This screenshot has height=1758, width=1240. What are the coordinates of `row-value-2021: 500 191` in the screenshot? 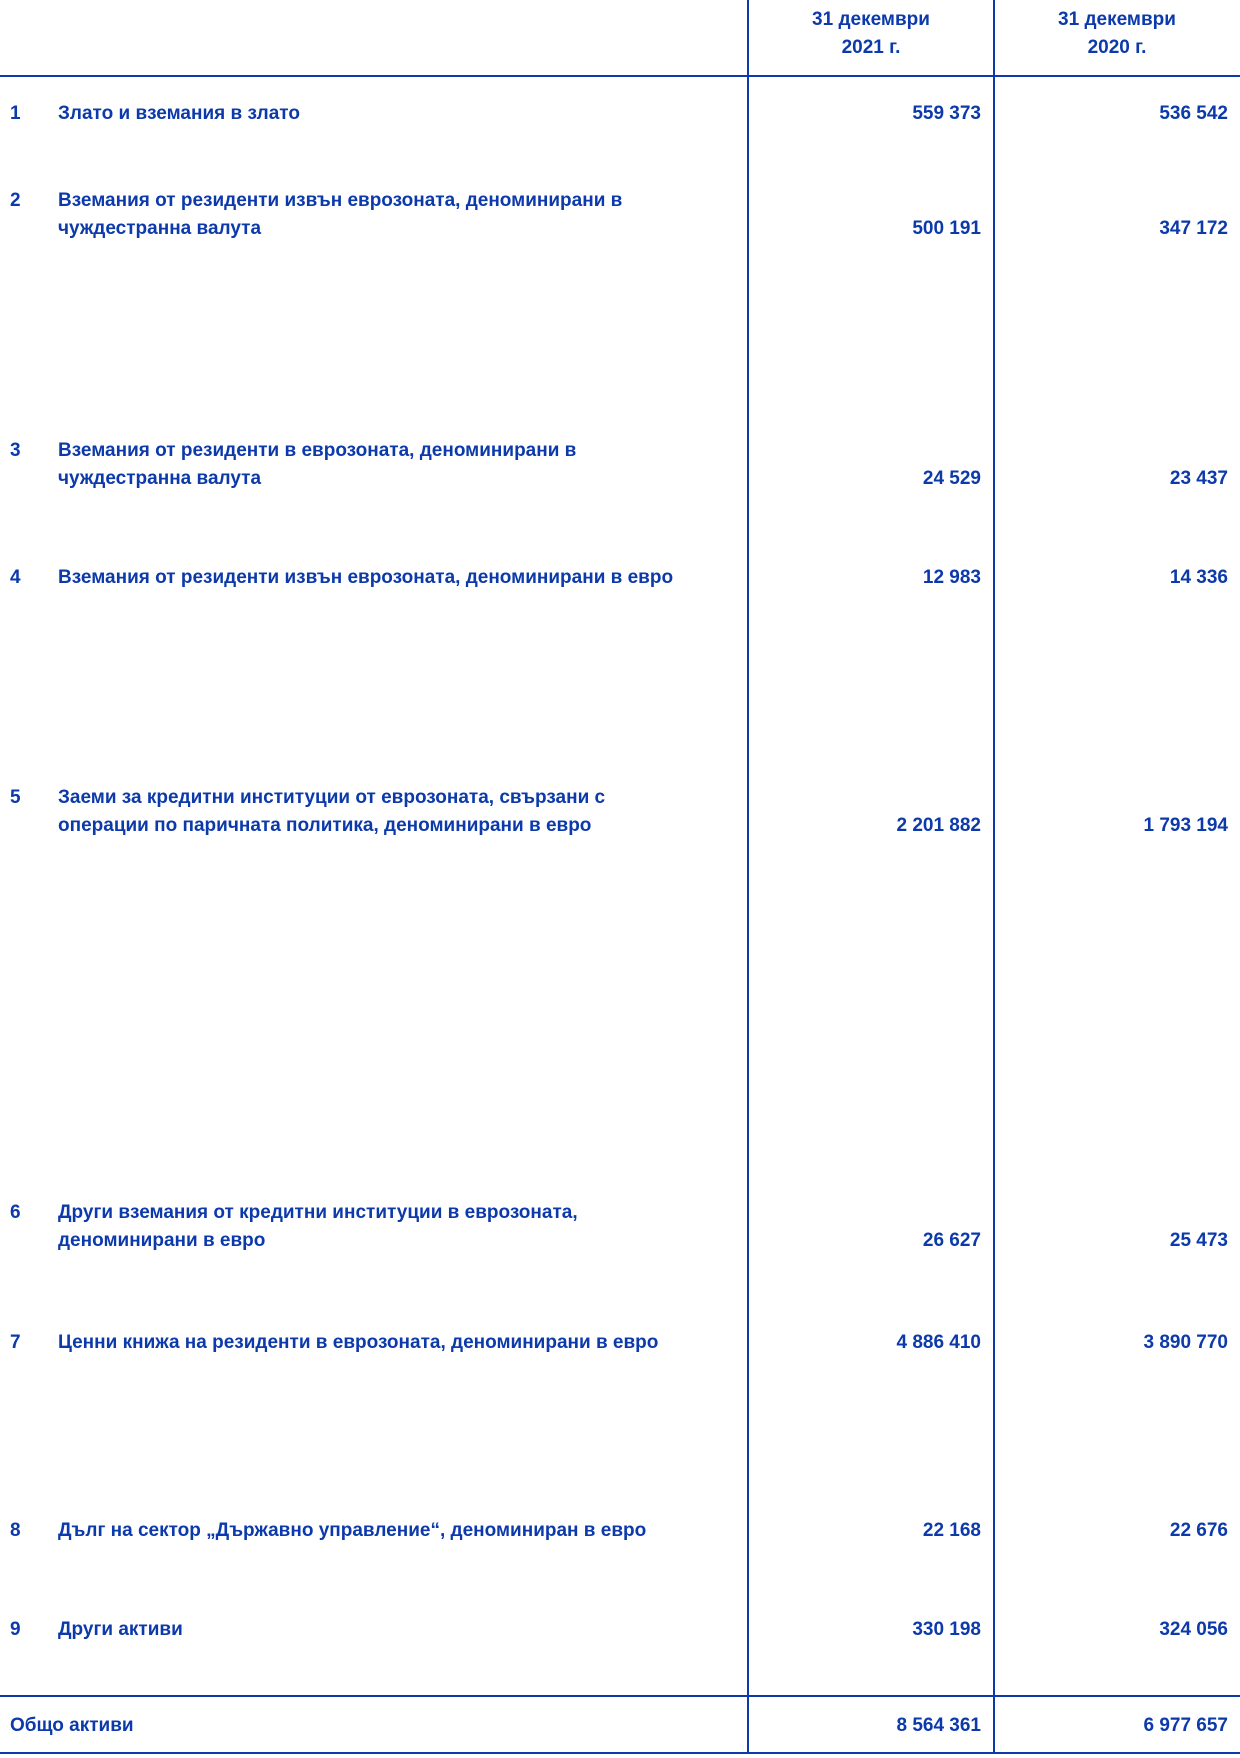 It's located at (946, 228).